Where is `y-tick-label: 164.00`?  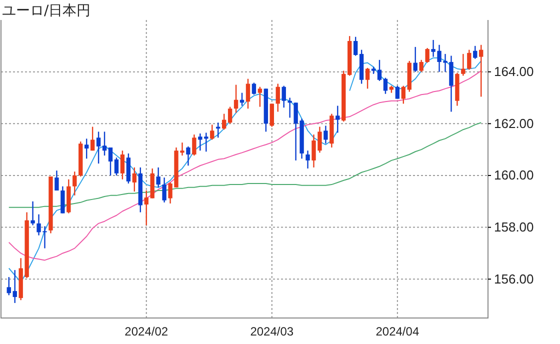 y-tick-label: 164.00 is located at coordinates (514, 71).